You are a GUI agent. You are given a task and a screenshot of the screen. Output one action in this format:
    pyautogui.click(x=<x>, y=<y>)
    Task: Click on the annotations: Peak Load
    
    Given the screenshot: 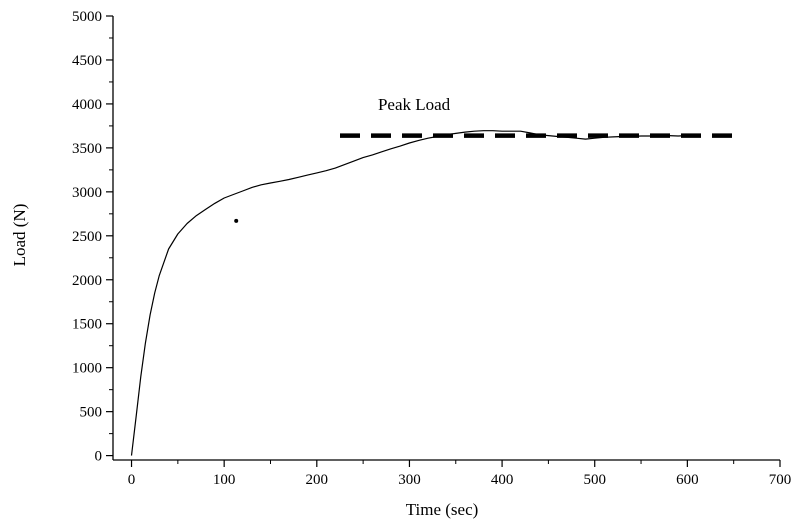 What is the action you would take?
    pyautogui.click(x=414, y=104)
    